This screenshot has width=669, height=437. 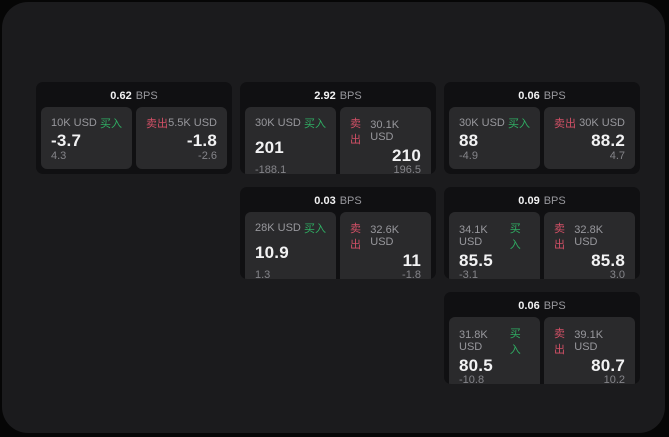 What do you see at coordinates (192, 123) in the screenshot?
I see `sell-size: 5.5K USD` at bounding box center [192, 123].